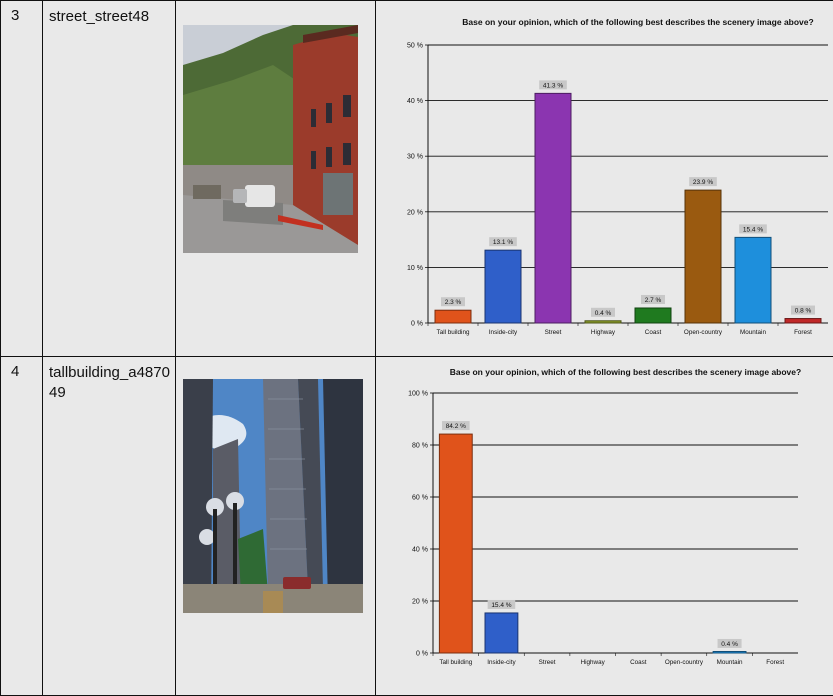  I want to click on row-index: 3, so click(22, 179).